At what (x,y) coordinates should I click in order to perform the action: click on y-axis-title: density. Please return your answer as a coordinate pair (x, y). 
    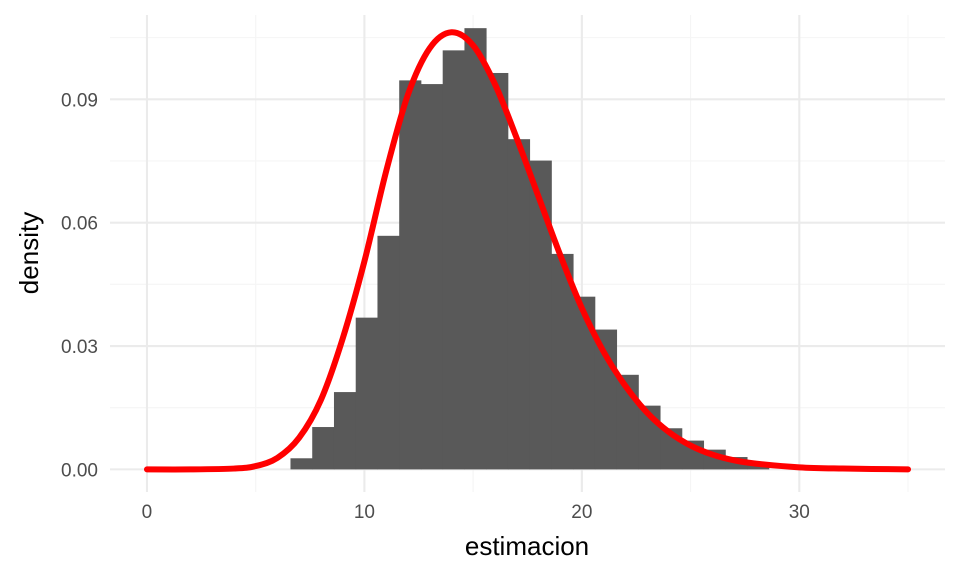
    Looking at the image, I should click on (29, 253).